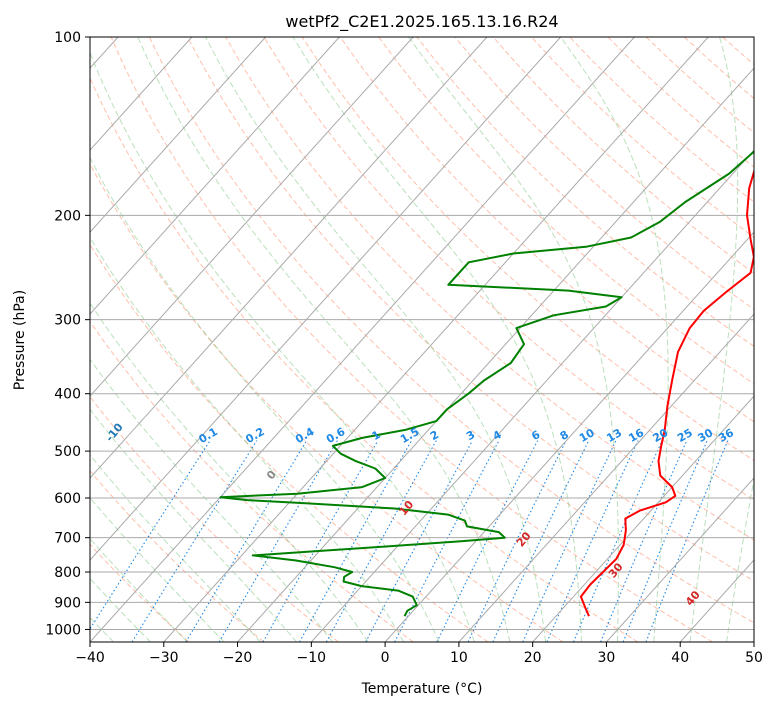 The width and height of the screenshot is (775, 708). Describe the element at coordinates (67, 216) in the screenshot. I see `y-tick-label: 200` at that location.